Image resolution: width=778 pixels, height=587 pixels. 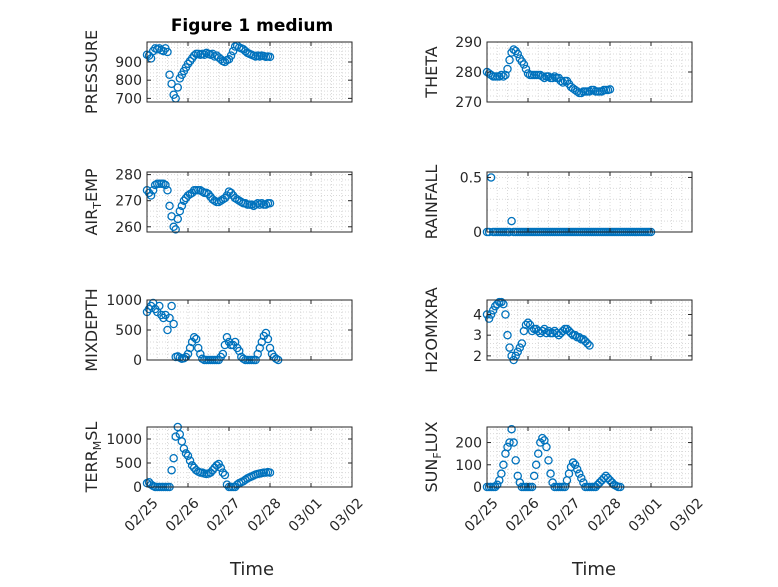 What do you see at coordinates (431, 330) in the screenshot?
I see `y-axis-label: H2OMIXRA` at bounding box center [431, 330].